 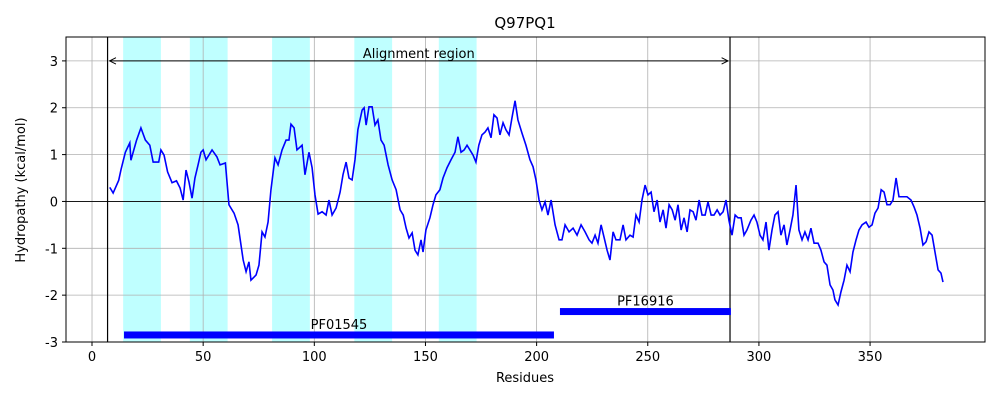 What do you see at coordinates (870, 357) in the screenshot?
I see `x-tick-label: 350` at bounding box center [870, 357].